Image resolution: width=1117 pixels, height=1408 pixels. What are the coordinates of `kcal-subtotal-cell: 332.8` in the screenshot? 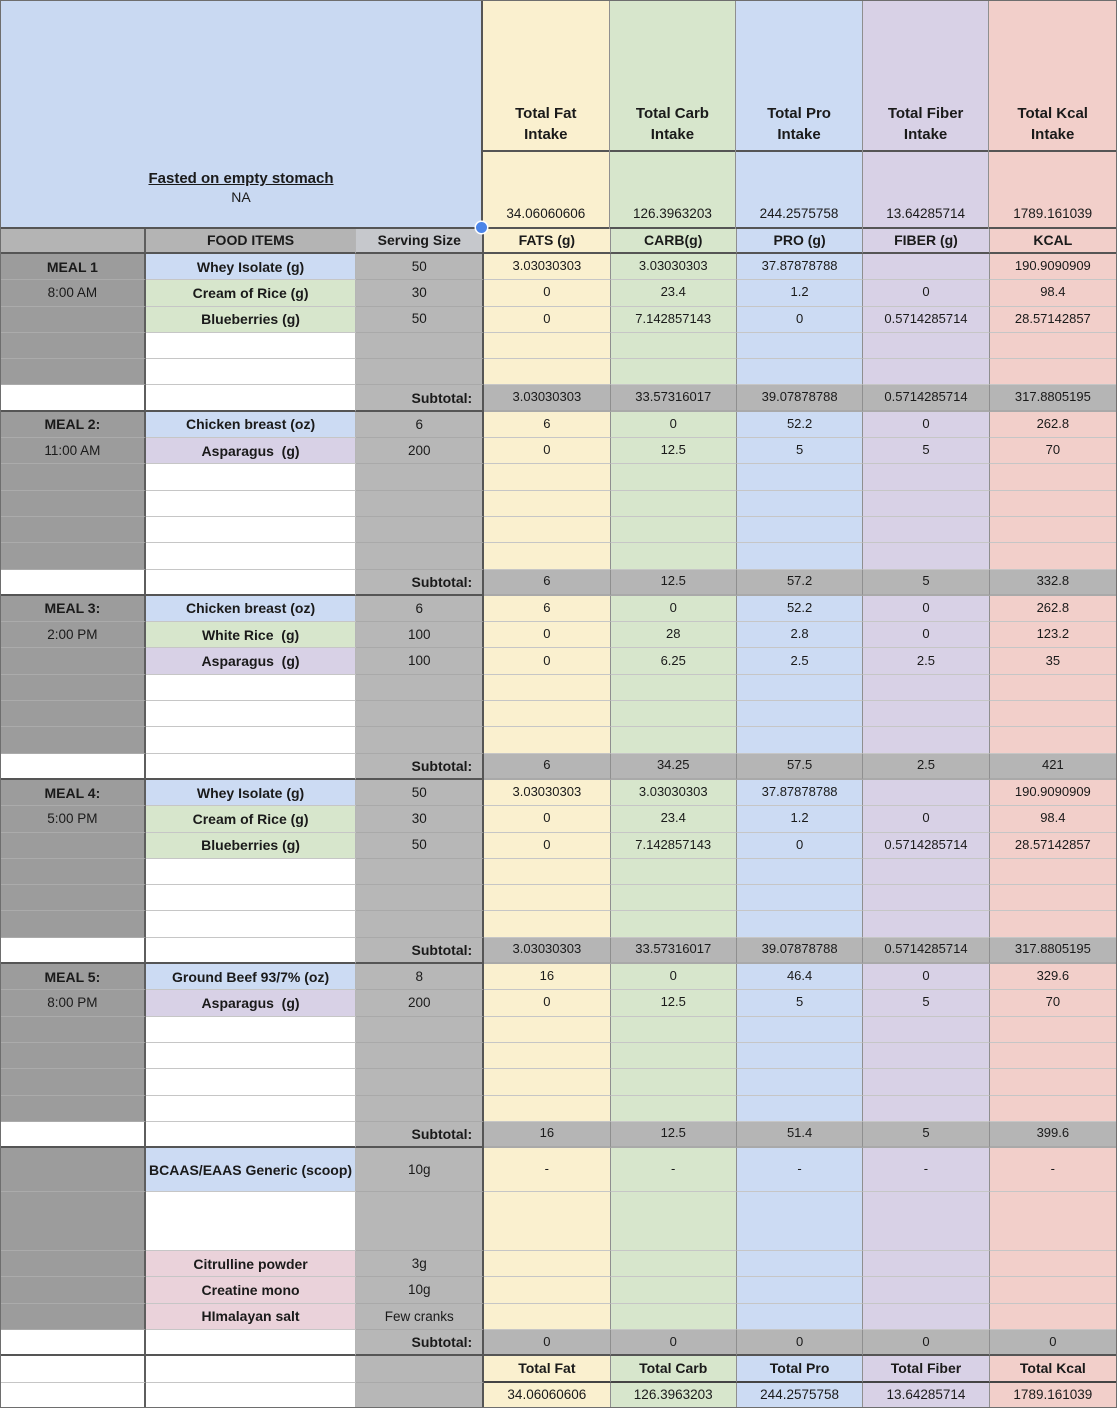 It's located at (1052, 582).